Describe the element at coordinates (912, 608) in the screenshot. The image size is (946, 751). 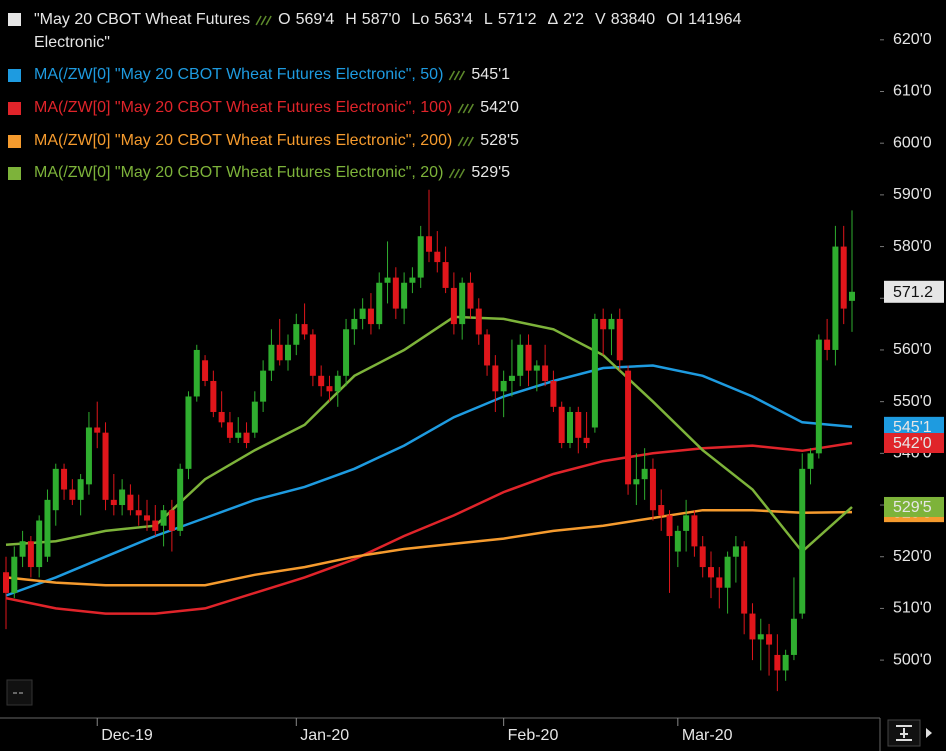
I see `y-tick-label: 510'0` at that location.